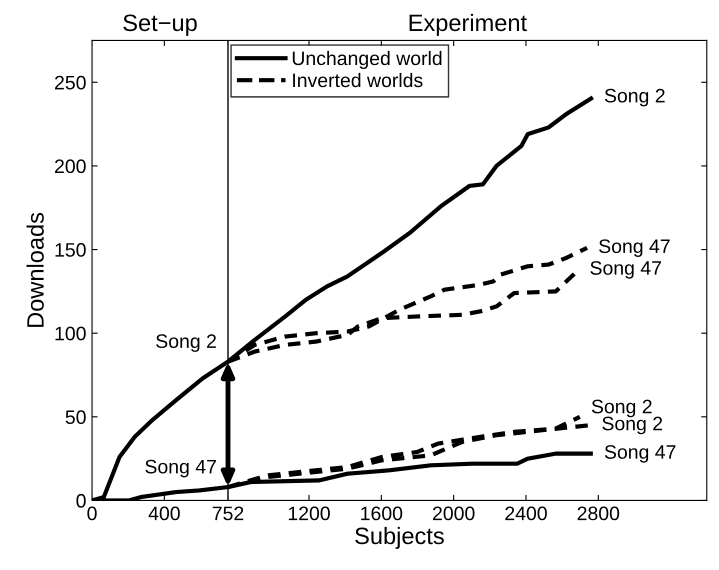  What do you see at coordinates (70, 166) in the screenshot?
I see `y-tick-label: 200` at bounding box center [70, 166].